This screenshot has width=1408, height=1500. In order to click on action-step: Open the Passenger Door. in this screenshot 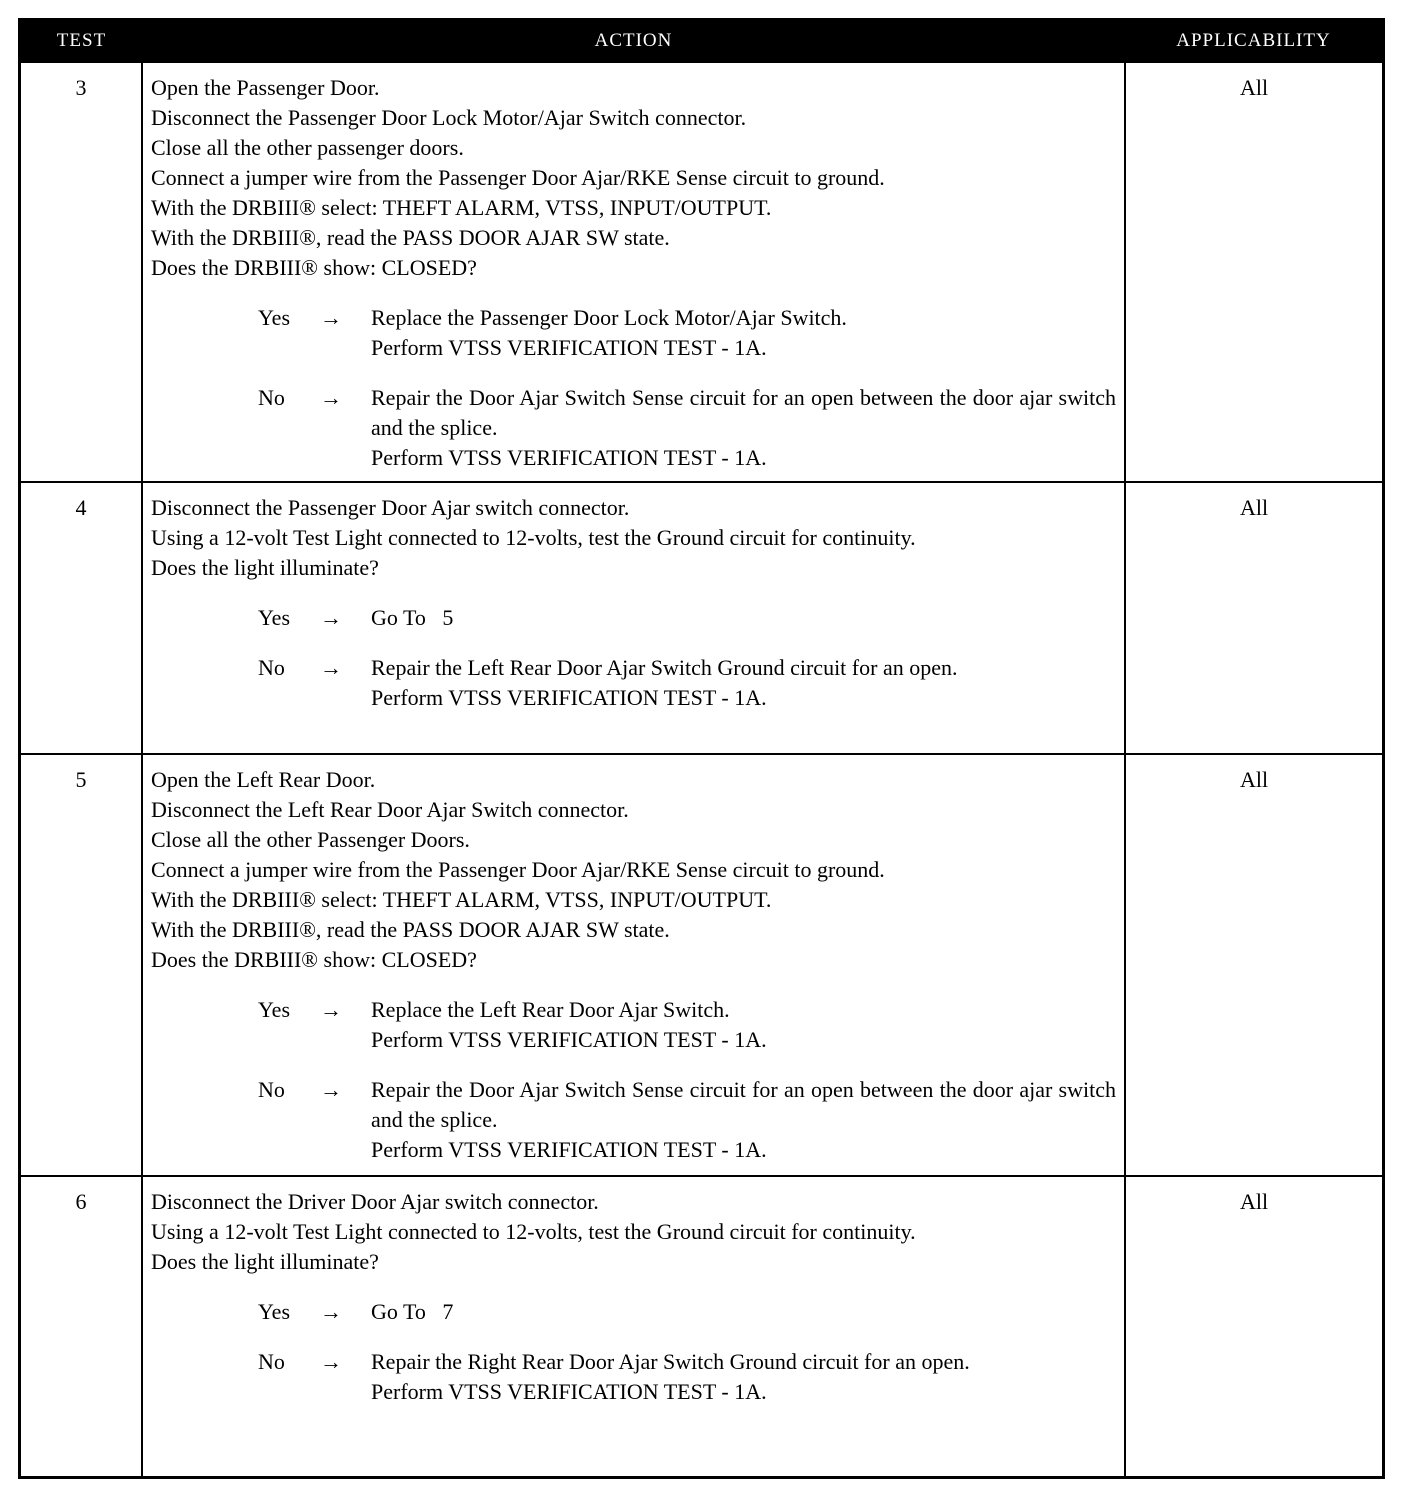, I will do `click(265, 87)`.